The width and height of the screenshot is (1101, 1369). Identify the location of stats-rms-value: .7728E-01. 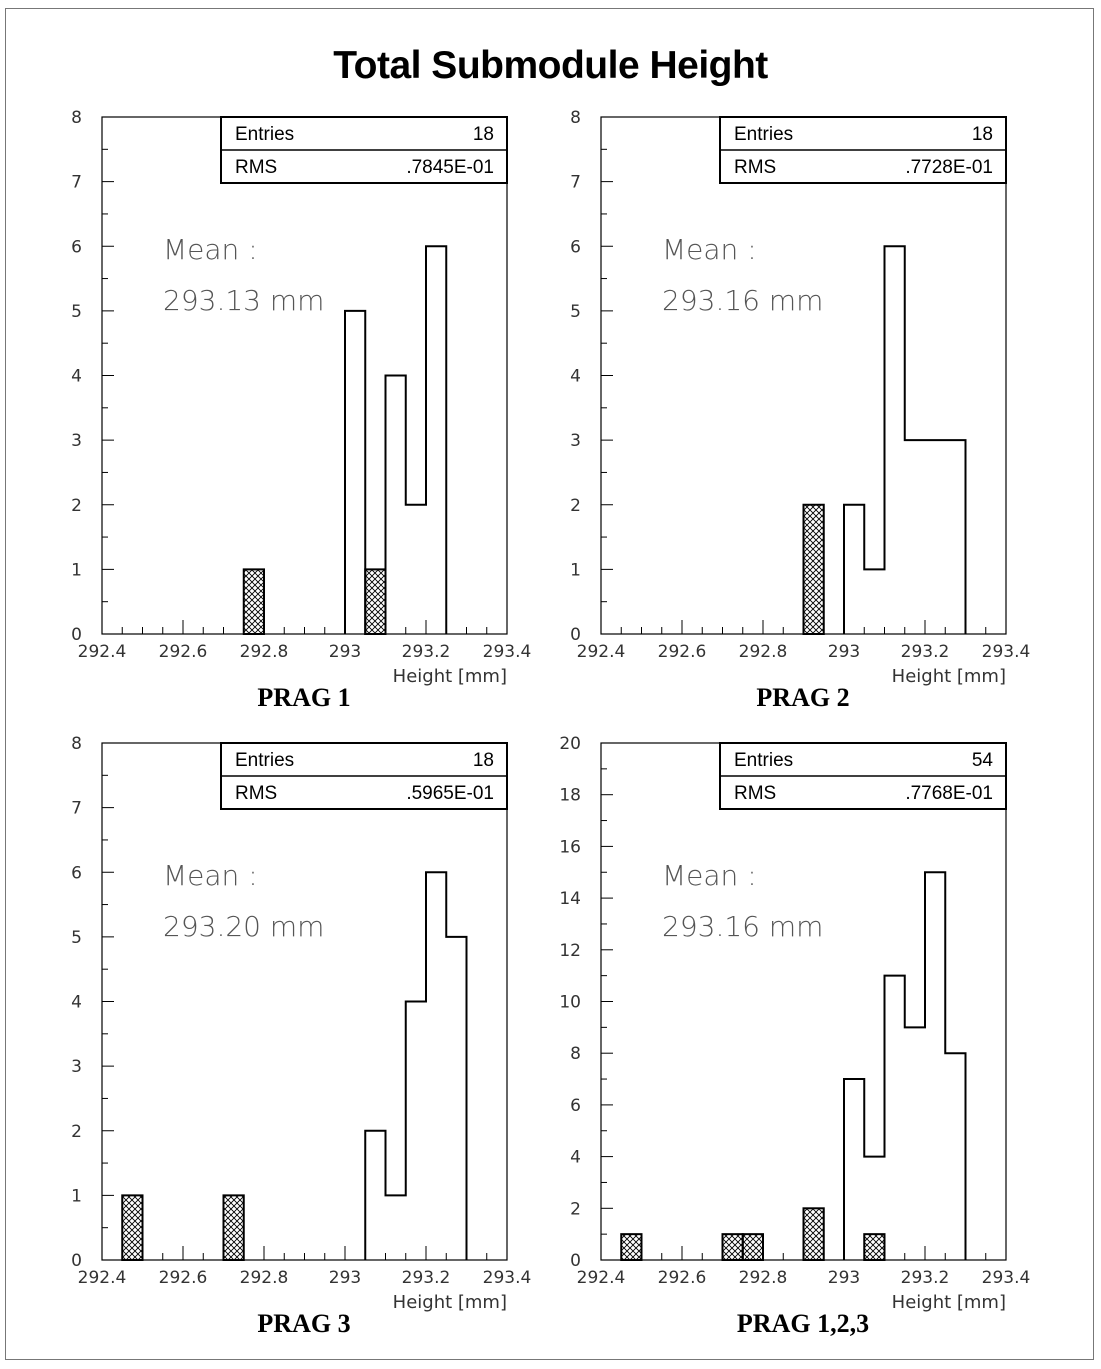
(949, 167).